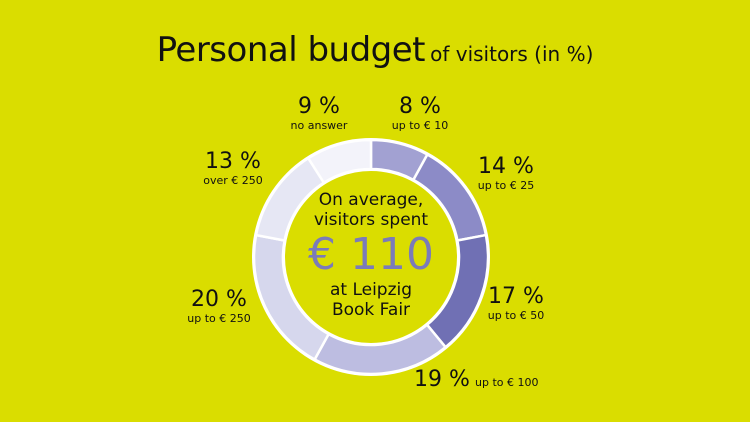 The height and width of the screenshot is (422, 750). What do you see at coordinates (233, 168) in the screenshot?
I see `slice-label-5: 13 % over € 250` at bounding box center [233, 168].